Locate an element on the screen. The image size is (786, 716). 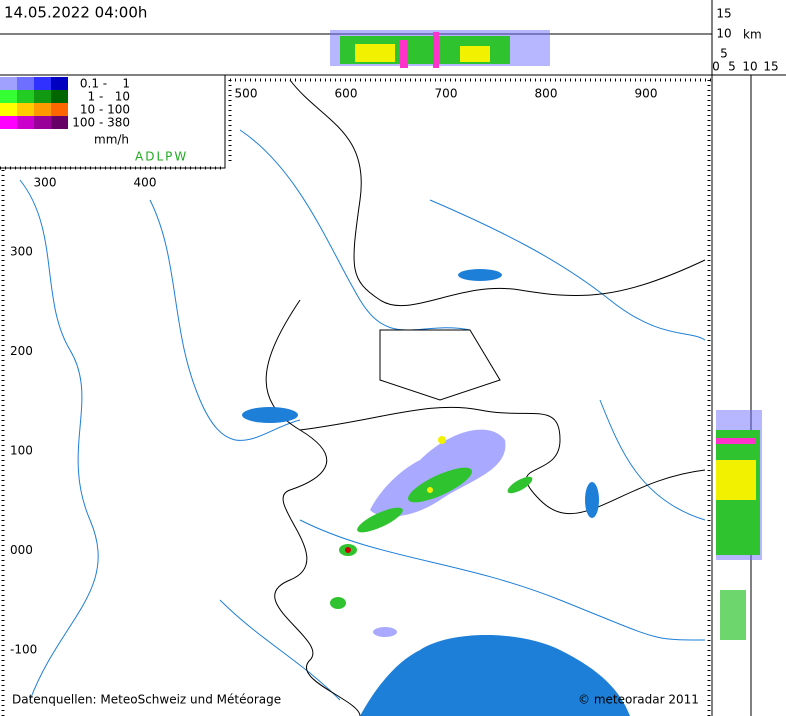
side-tick: 10 is located at coordinates (749, 67).